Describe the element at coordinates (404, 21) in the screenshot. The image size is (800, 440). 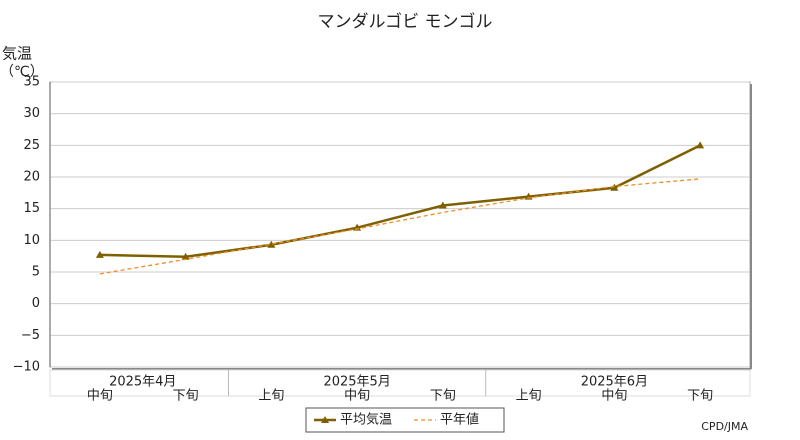
I see `chart-title: マンダルゴビ モンゴル` at that location.